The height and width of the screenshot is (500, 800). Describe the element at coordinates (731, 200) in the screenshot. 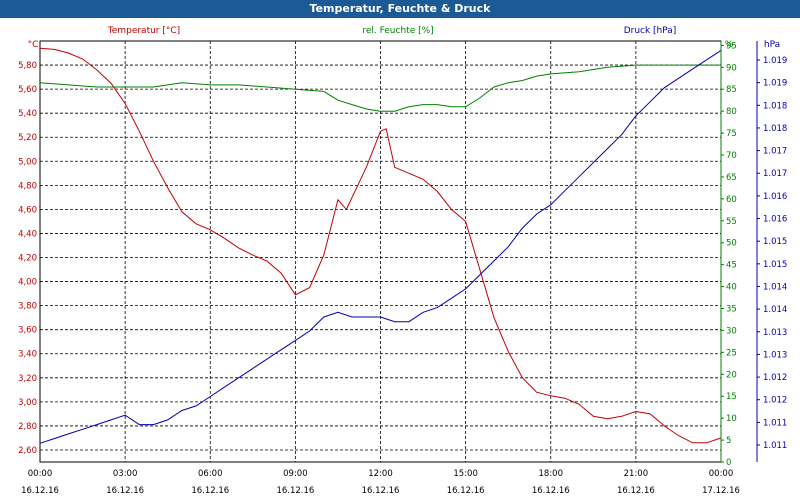

I see `humidity-tick-label: 60` at that location.